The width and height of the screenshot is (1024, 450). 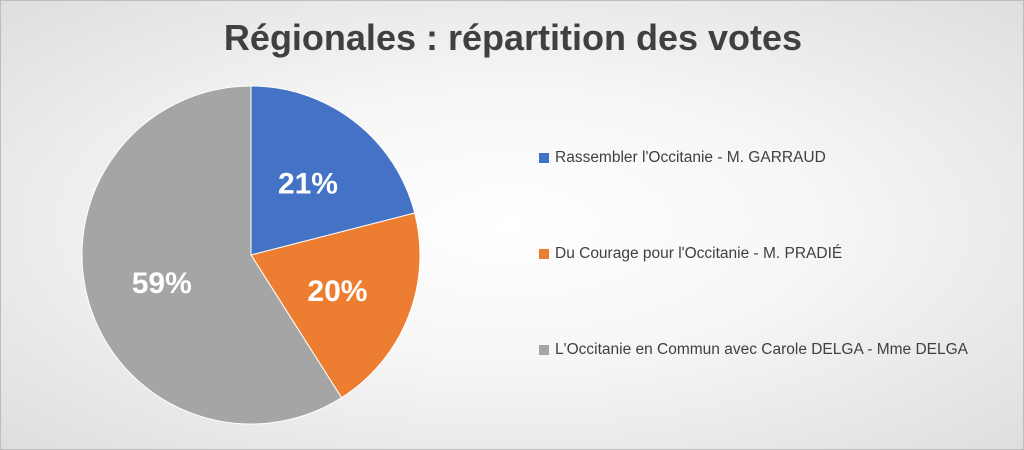 I want to click on legend-label: Du Courage pour l'Occitanie - M. PRADIÉ, so click(x=699, y=253).